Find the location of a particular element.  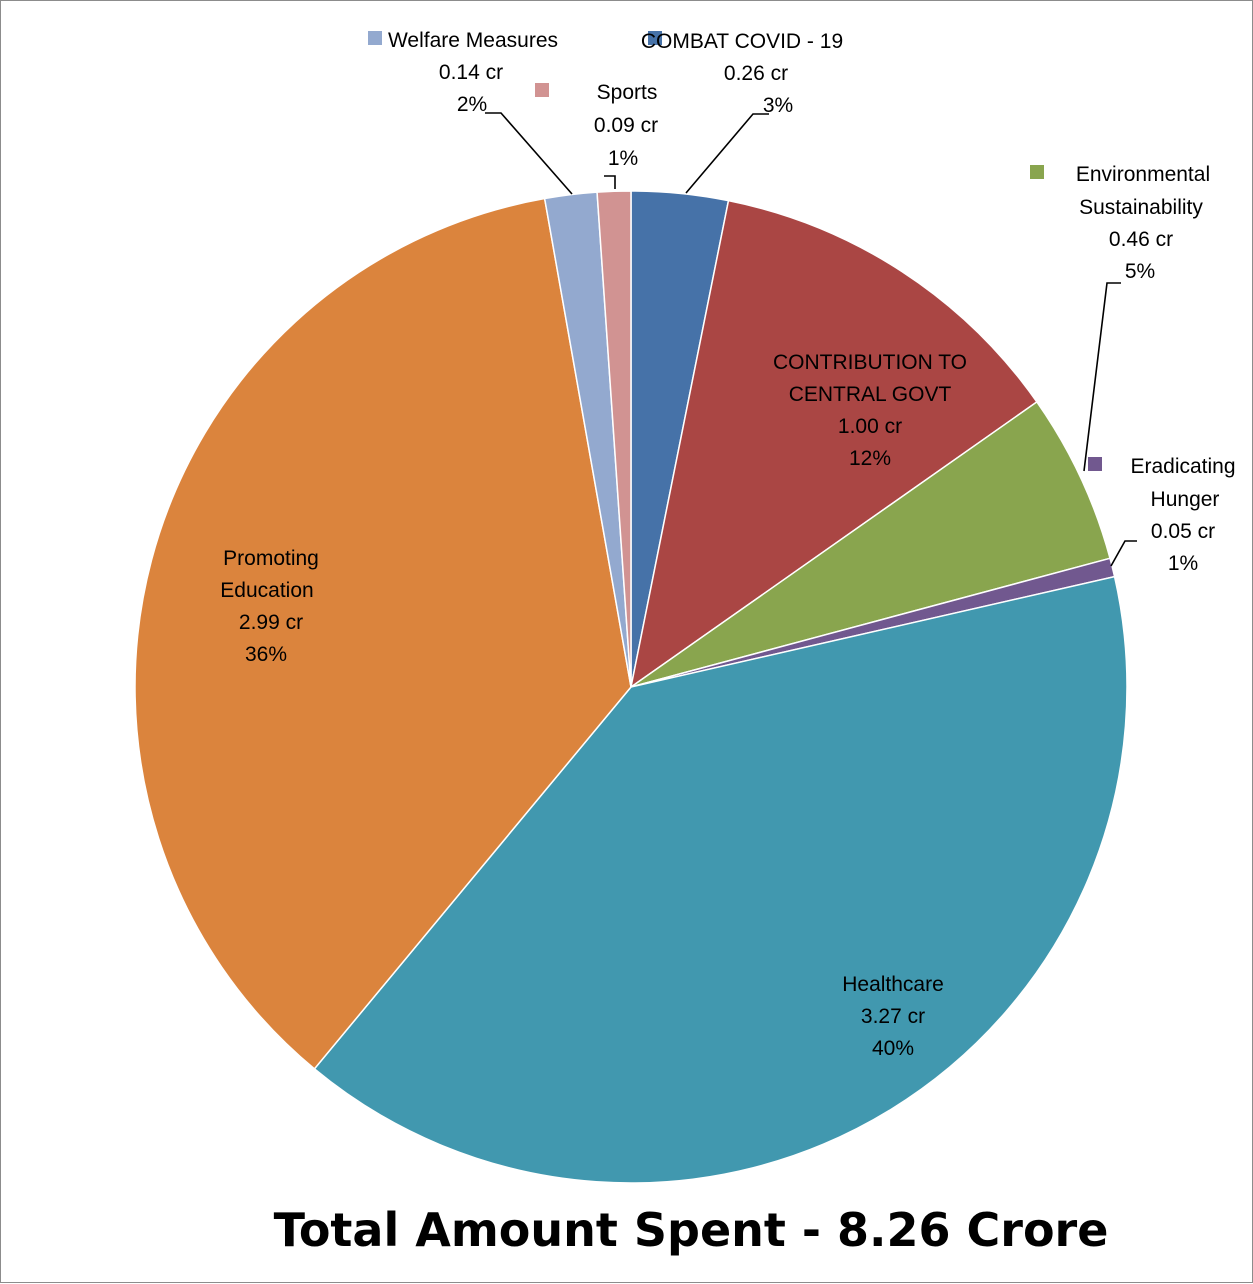

label-name-2-environmental-sustainability: Sustainability is located at coordinates (1141, 207).